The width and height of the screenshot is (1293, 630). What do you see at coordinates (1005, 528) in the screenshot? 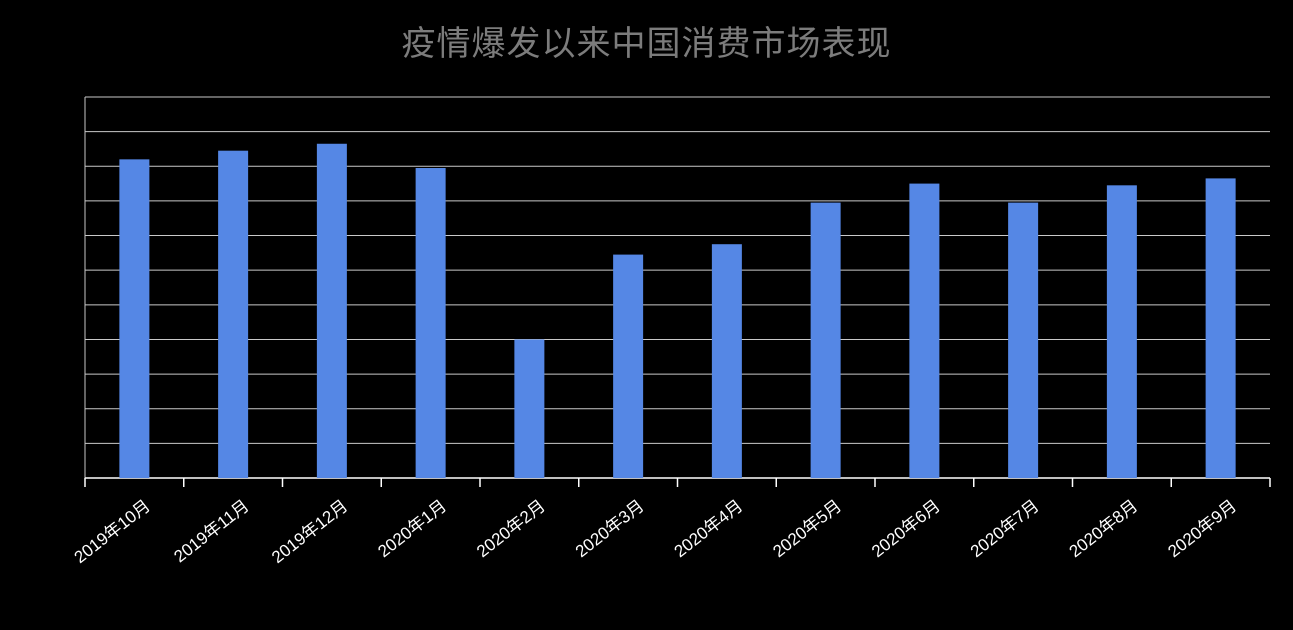
I see `x-axis-label: 2020年7月` at bounding box center [1005, 528].